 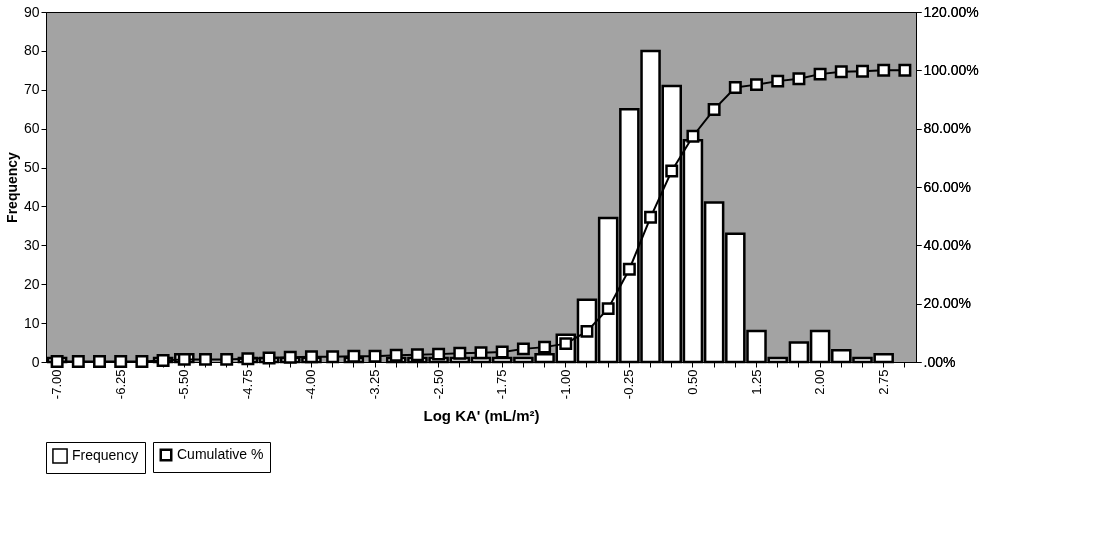 I want to click on x-tick-label: -7.00, so click(x=57, y=384).